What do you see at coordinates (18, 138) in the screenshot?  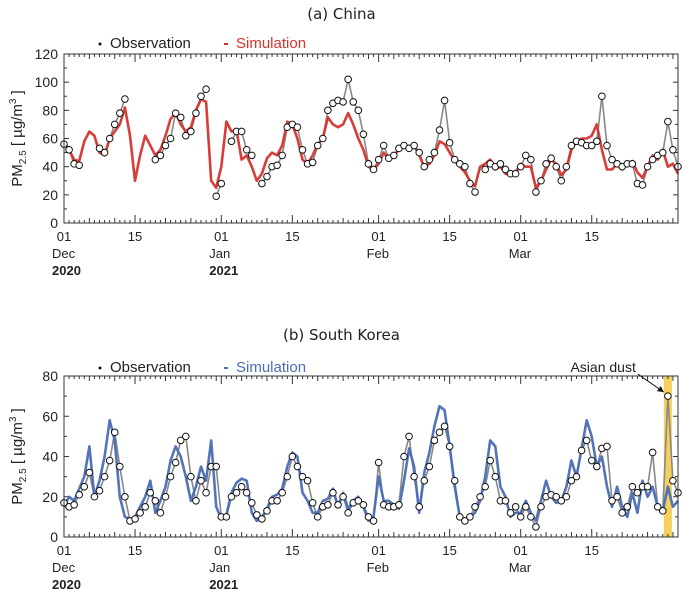 I see `y-axis-label: PM2.5 [ µg/m3 ]` at bounding box center [18, 138].